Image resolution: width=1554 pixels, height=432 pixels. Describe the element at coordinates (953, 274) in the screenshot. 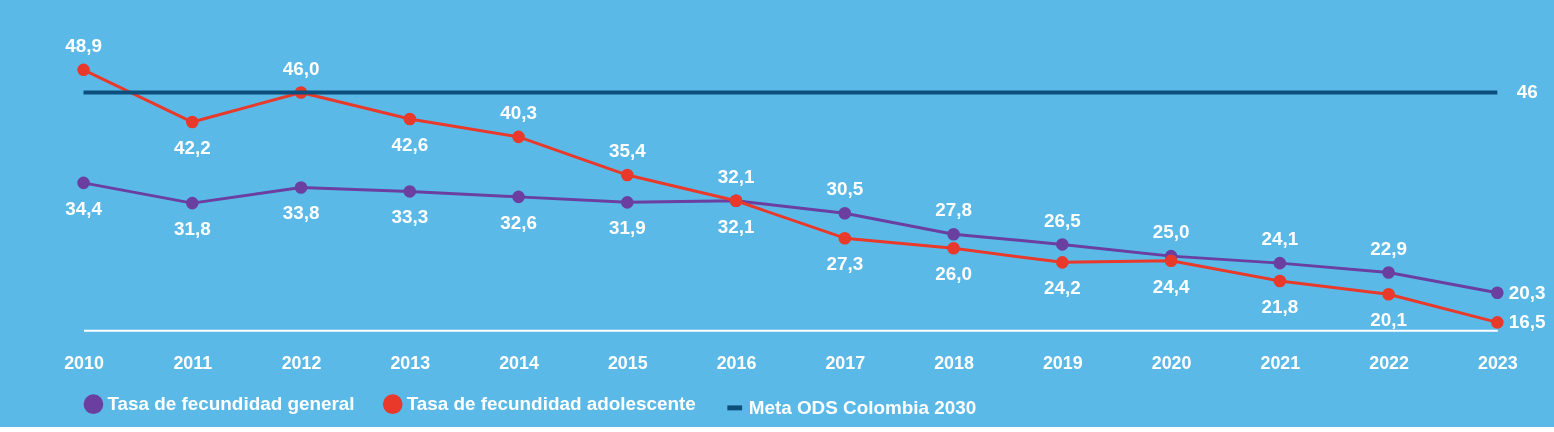

I see `data-label: 26,0` at that location.